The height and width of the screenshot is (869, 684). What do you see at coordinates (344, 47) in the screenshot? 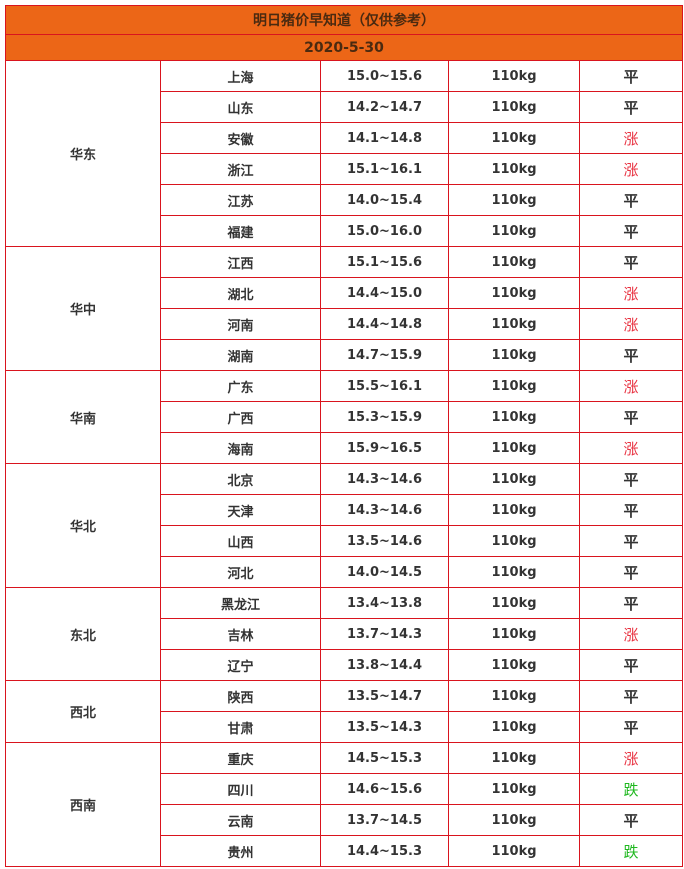
I see `table-date: 2020-5-30` at bounding box center [344, 47].